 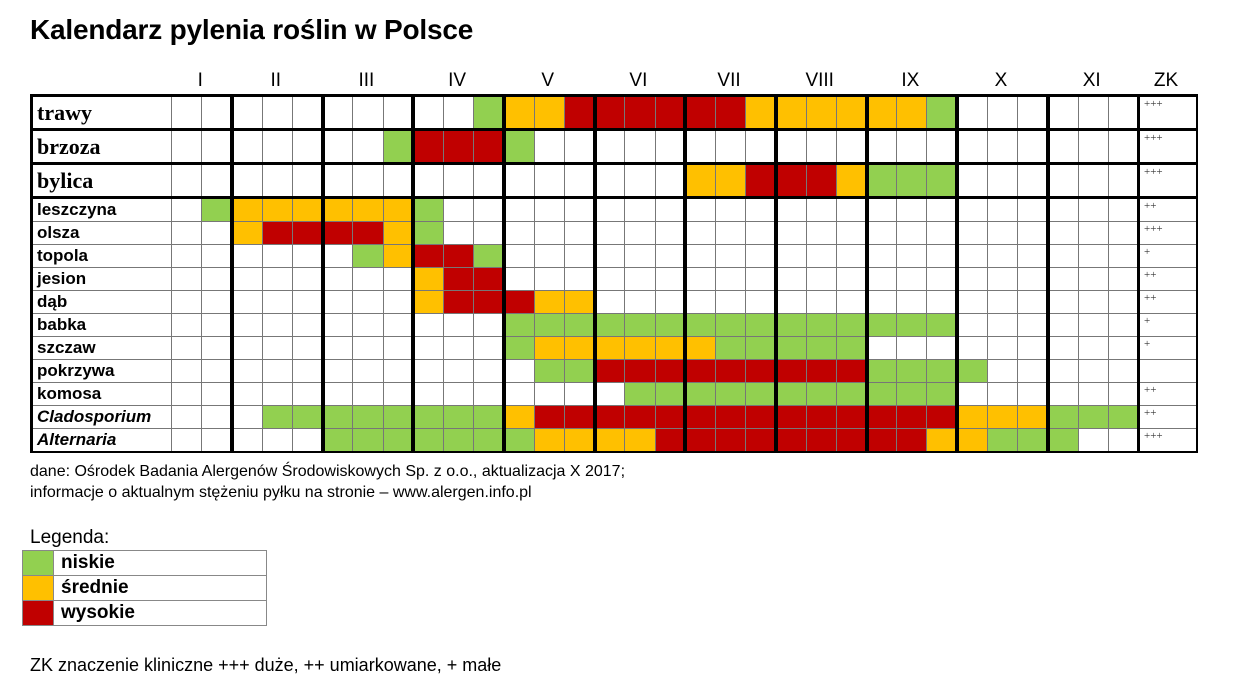 I want to click on legend-title: Legenda:, so click(x=70, y=537).